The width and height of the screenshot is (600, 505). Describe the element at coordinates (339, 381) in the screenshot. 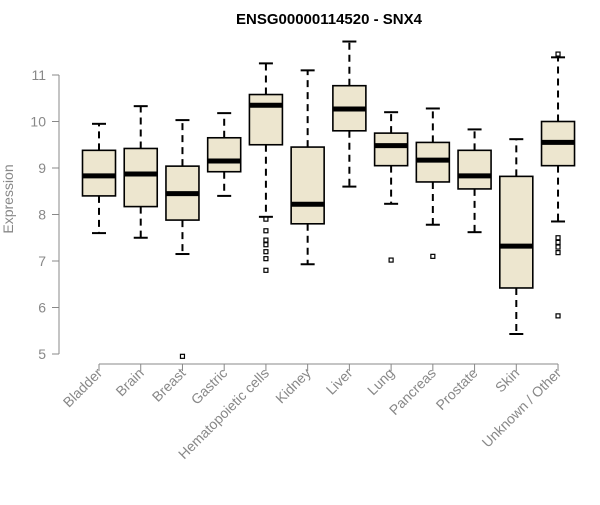

I see `x-tick-label: Liver` at that location.